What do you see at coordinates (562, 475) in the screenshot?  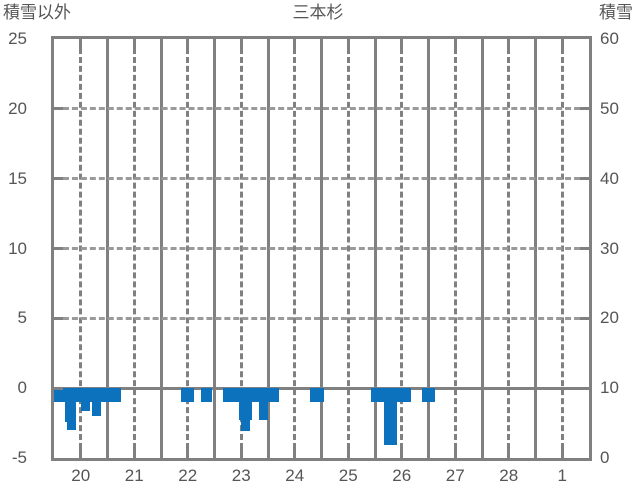 I see `x-axis-label-1: 1` at bounding box center [562, 475].